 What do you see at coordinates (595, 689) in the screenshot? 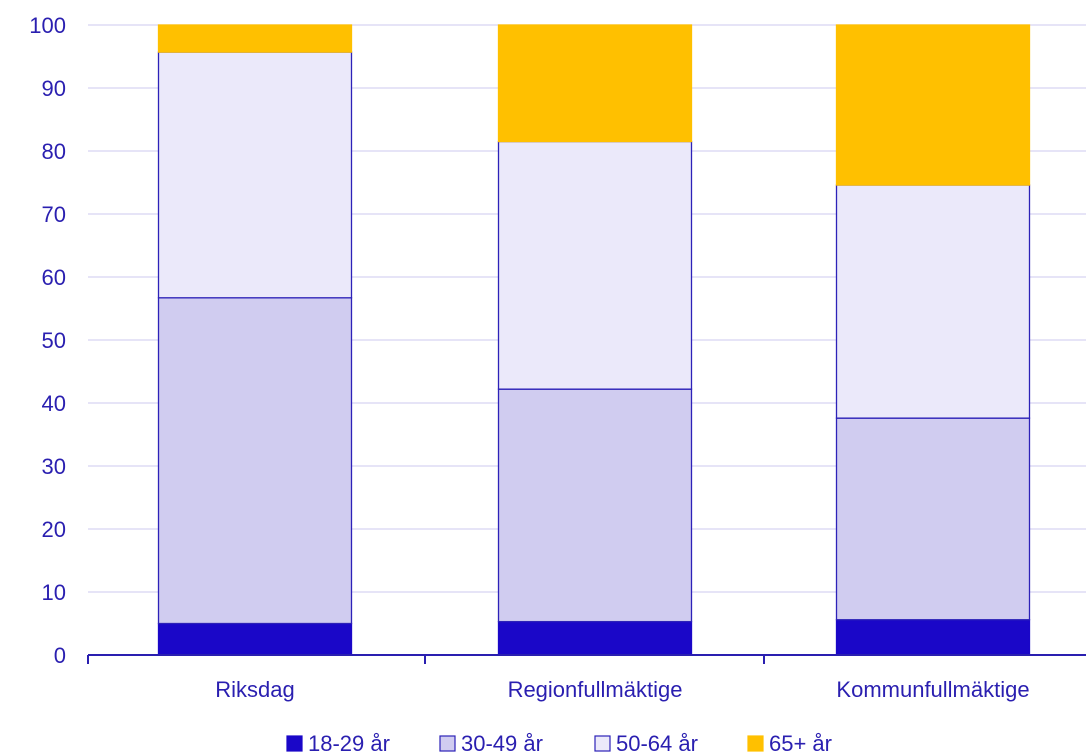
I see `x-category-label: Regionfullmäktige` at bounding box center [595, 689].